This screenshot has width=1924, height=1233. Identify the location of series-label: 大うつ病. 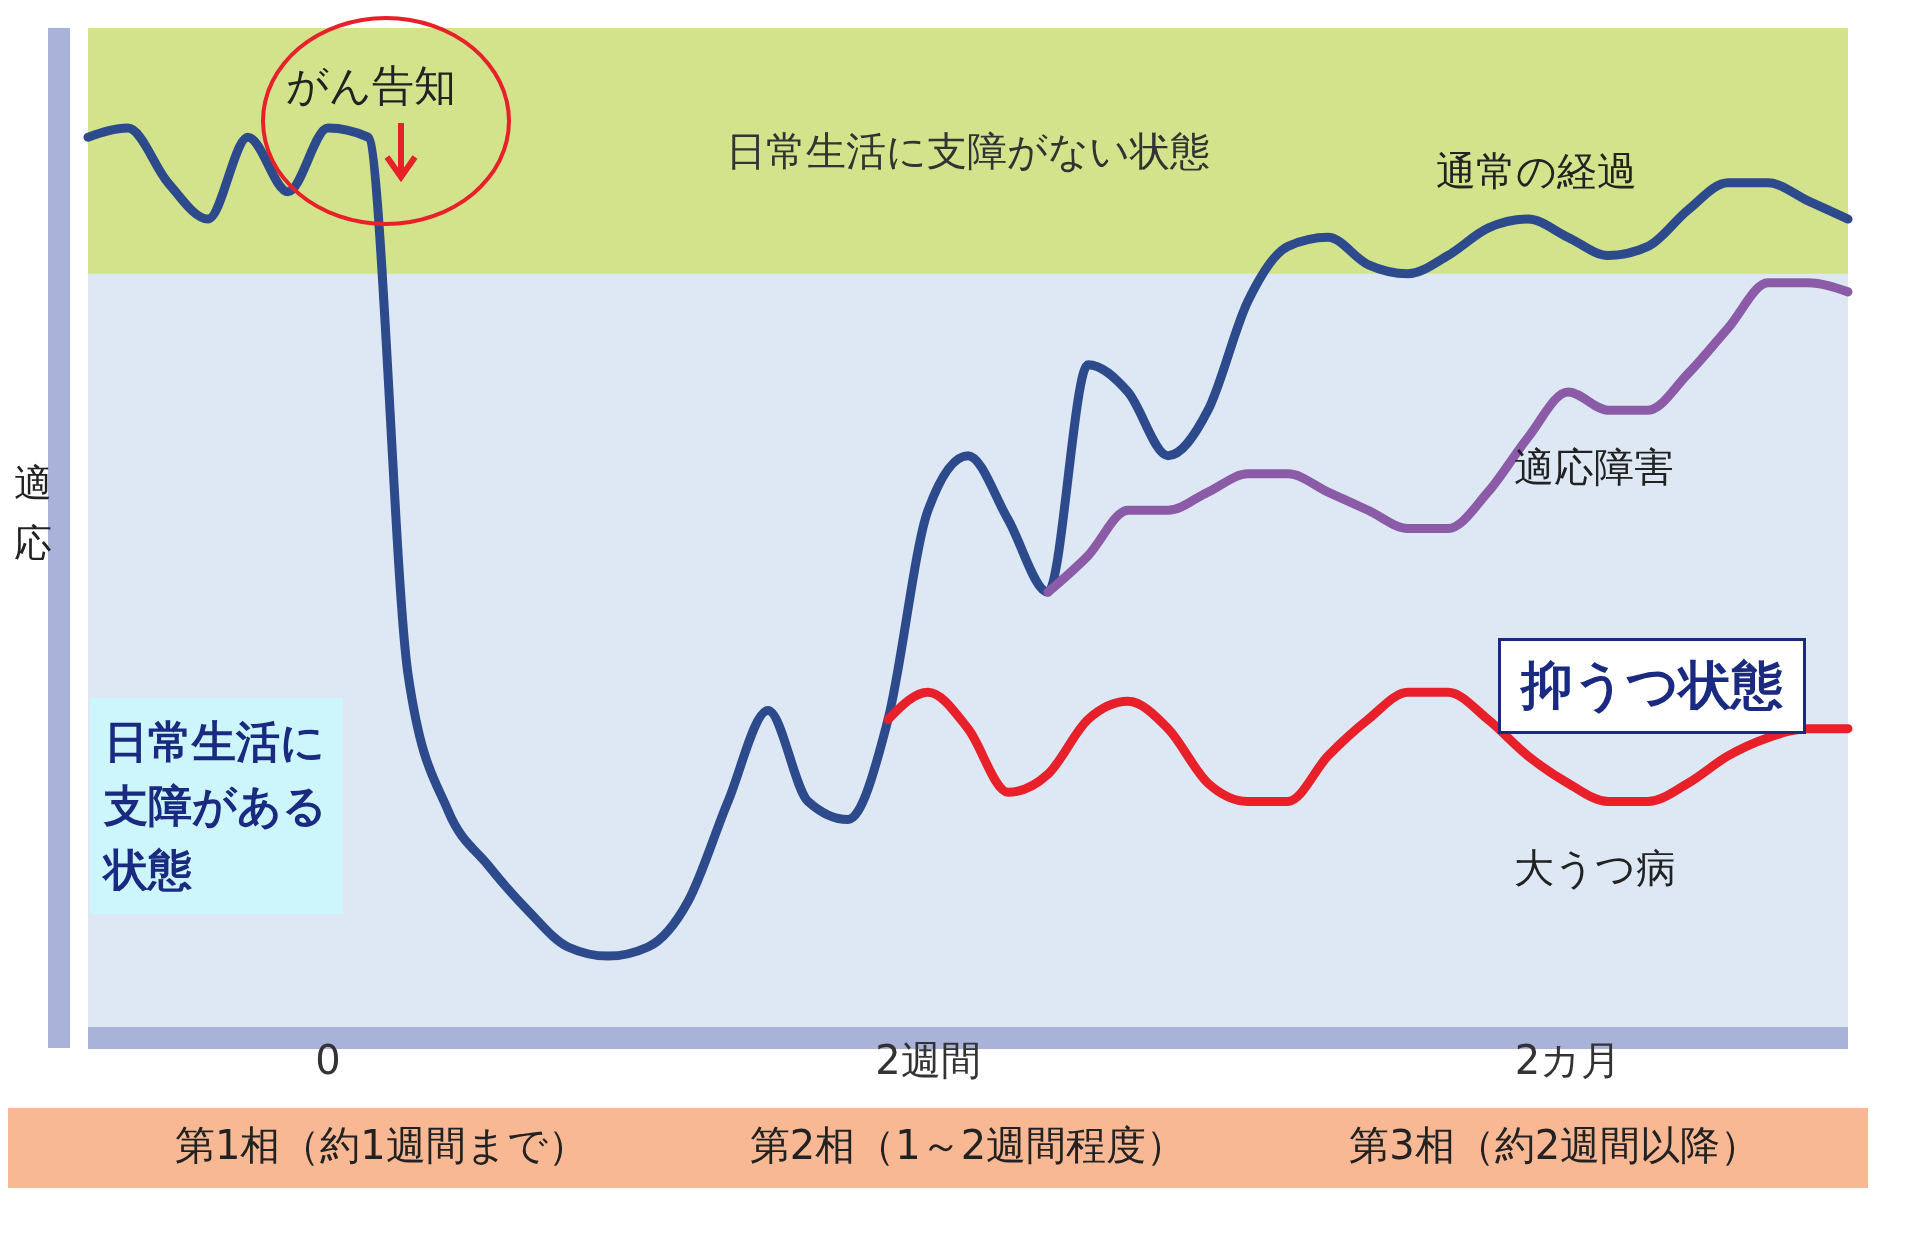
(1594, 868).